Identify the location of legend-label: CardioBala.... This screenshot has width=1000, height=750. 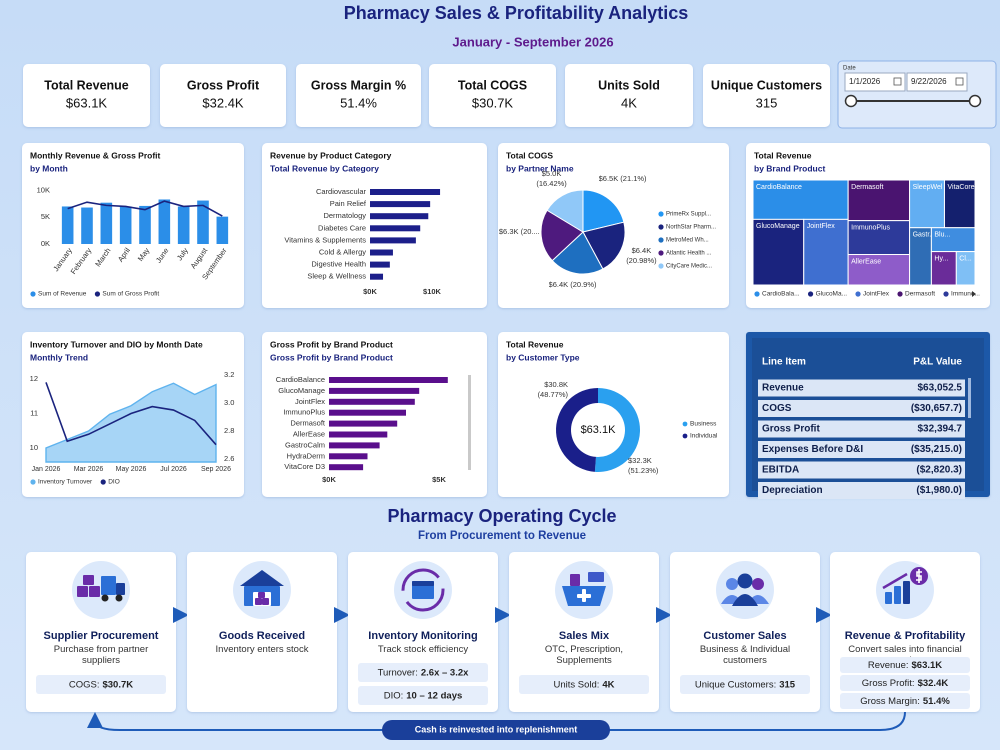
(781, 294).